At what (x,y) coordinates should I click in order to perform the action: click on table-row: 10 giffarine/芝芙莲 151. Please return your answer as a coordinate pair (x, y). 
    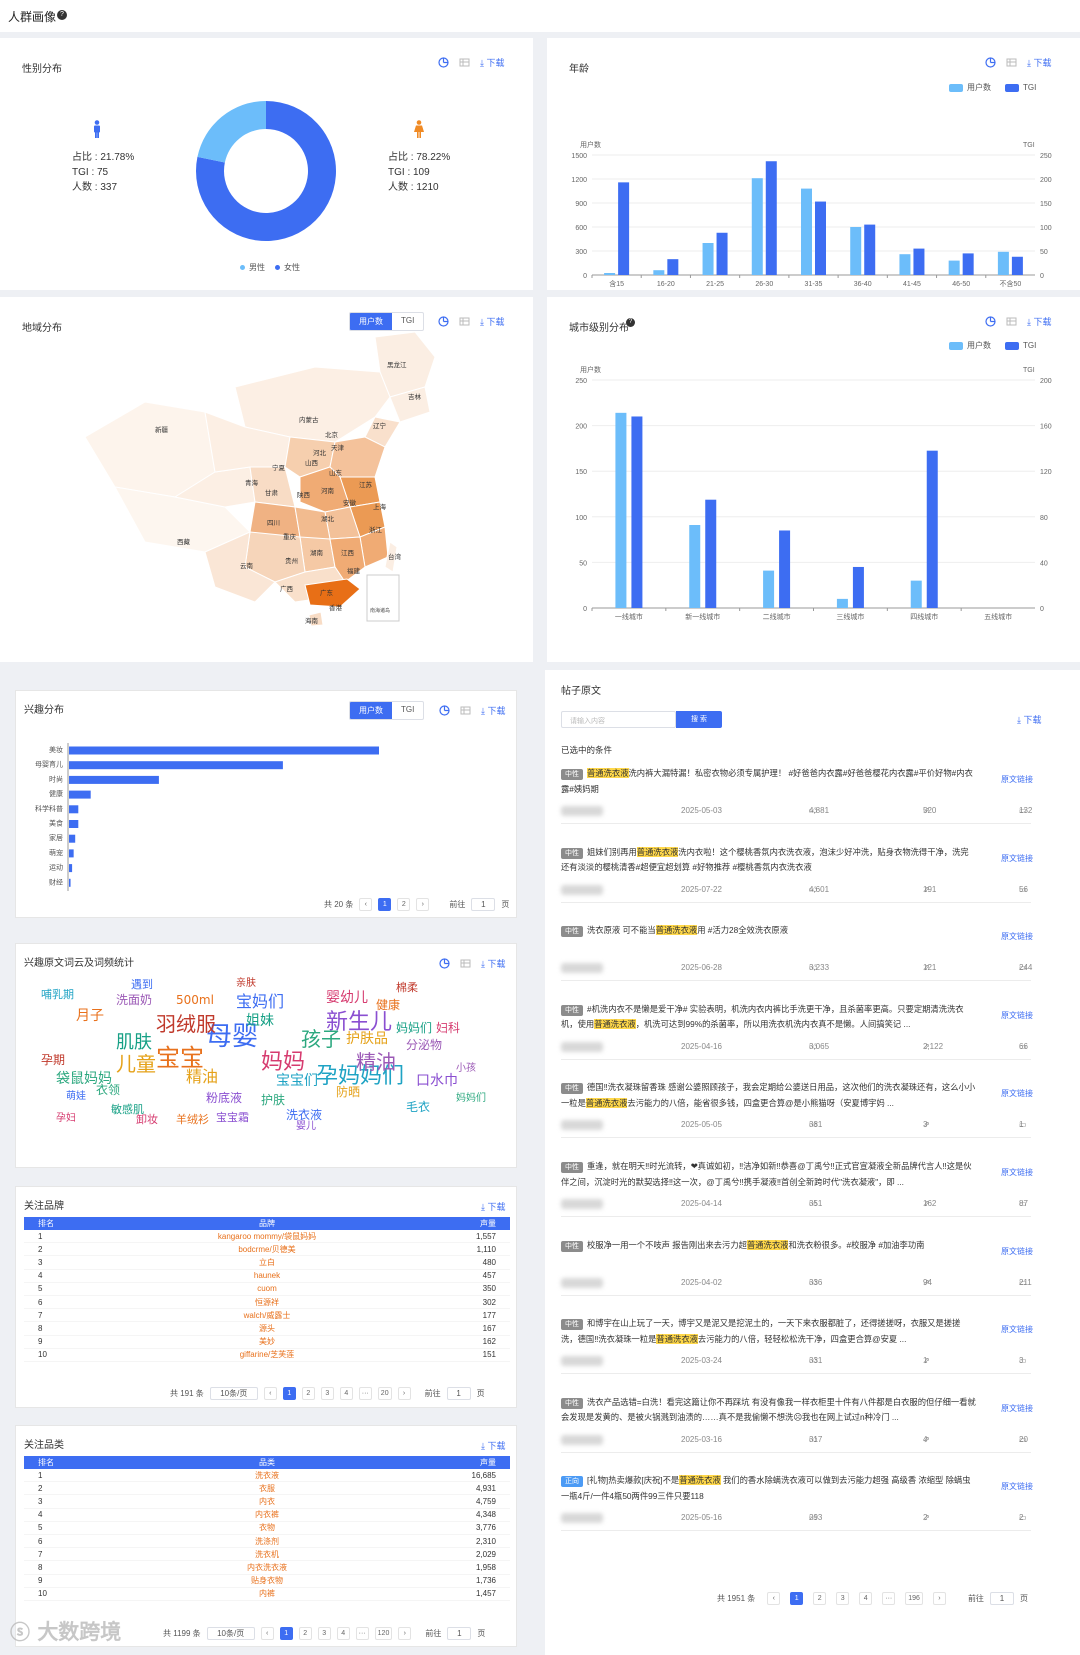
    Looking at the image, I should click on (267, 1355).